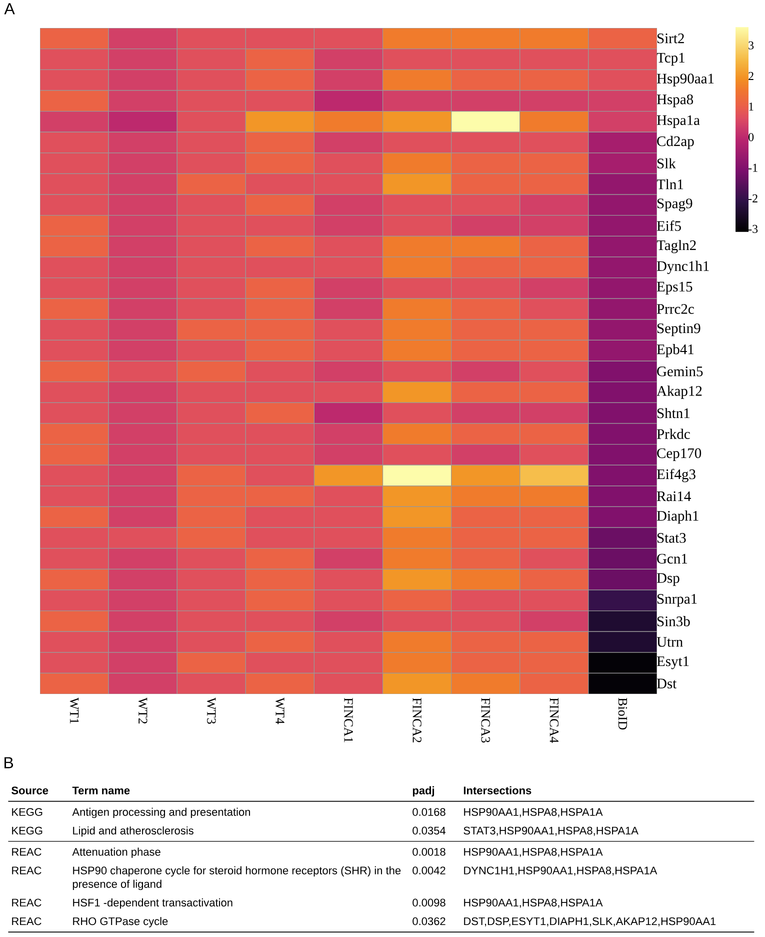 The image size is (765, 937). What do you see at coordinates (429, 870) in the screenshot?
I see `text: 0.0042` at bounding box center [429, 870].